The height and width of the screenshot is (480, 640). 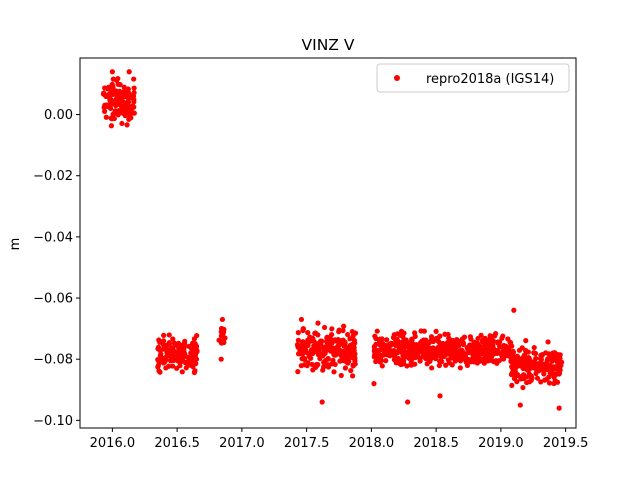 I want to click on x-tick-label: 2017.0, so click(x=242, y=443).